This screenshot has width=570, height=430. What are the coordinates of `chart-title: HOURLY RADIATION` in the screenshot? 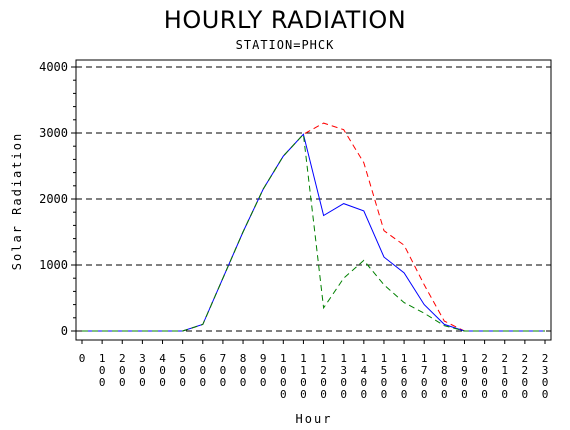 It's located at (285, 20).